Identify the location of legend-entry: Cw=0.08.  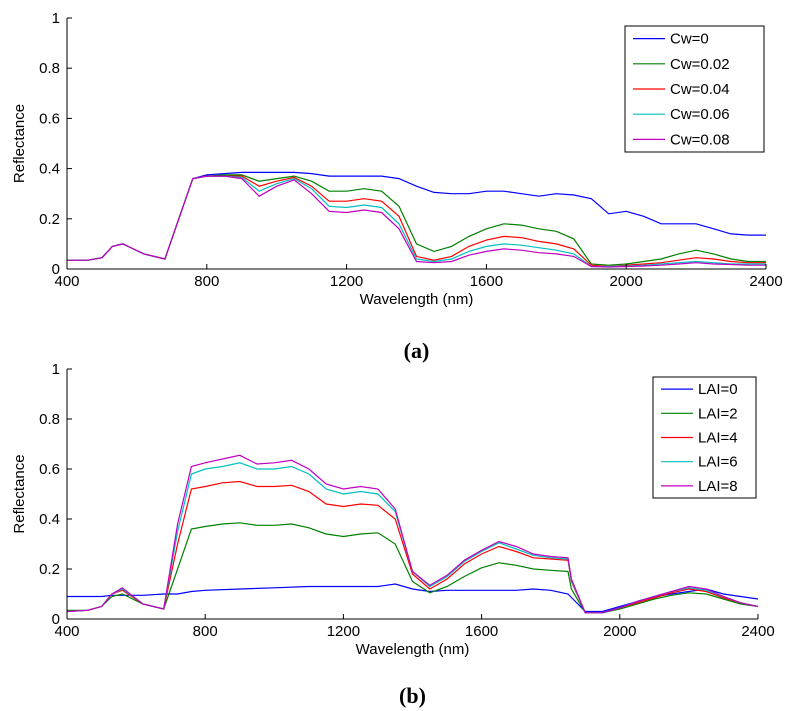
(700, 139).